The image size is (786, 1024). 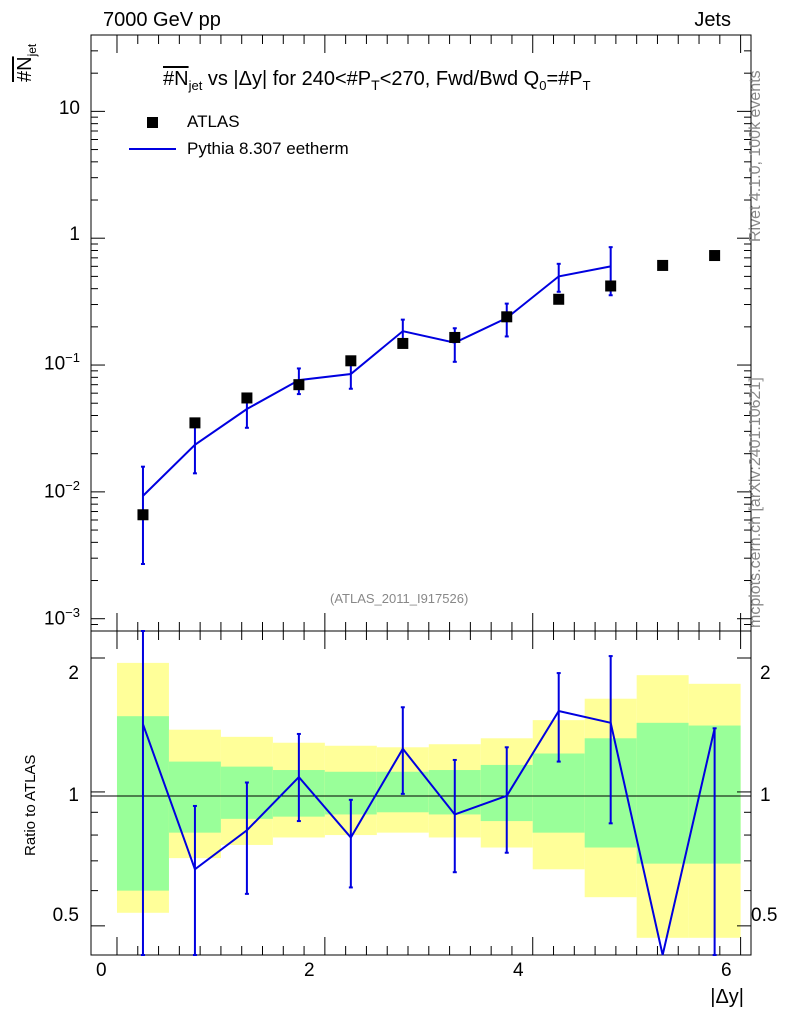 I want to click on ratio-ylabel: Ratio to ATLAS, so click(x=30, y=805).